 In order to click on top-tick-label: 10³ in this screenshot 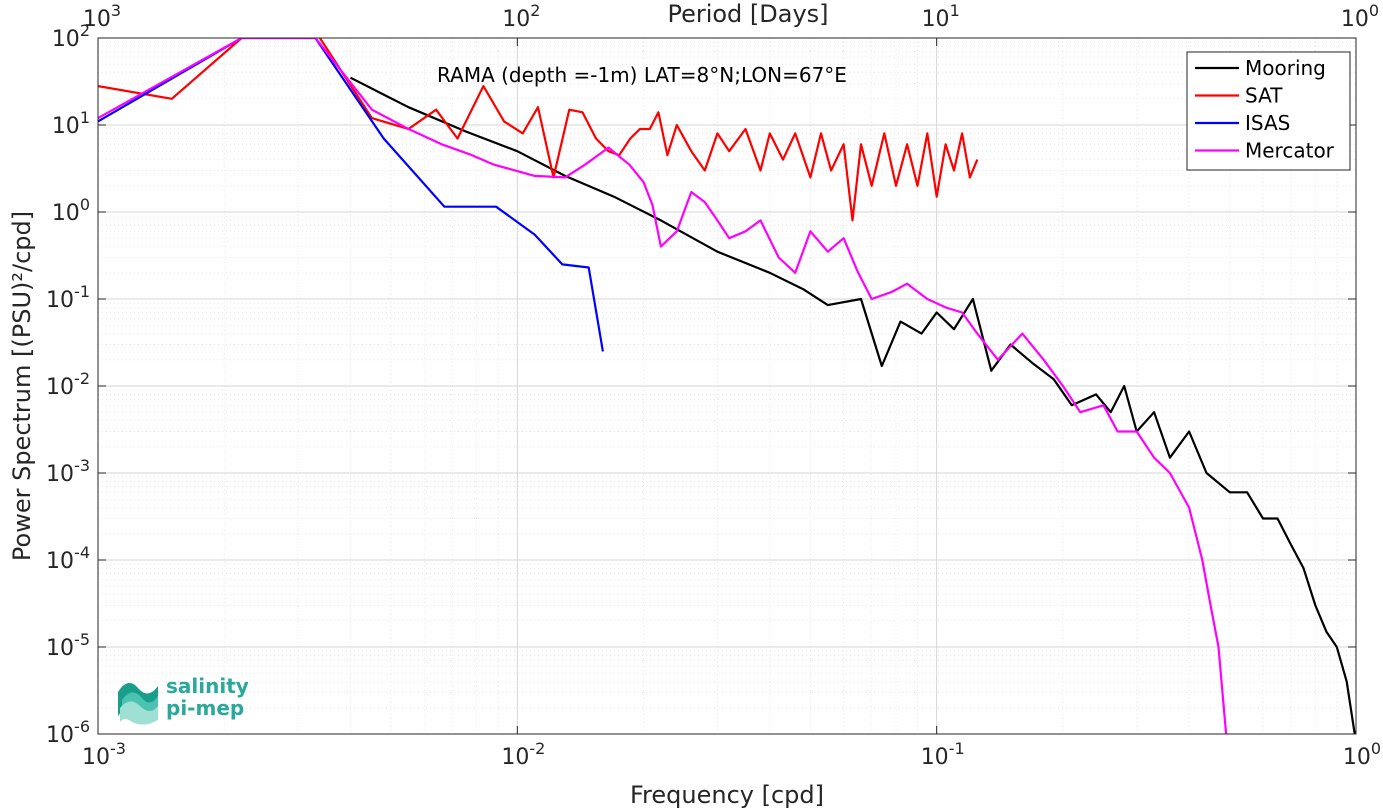, I will do `click(102, 16)`.